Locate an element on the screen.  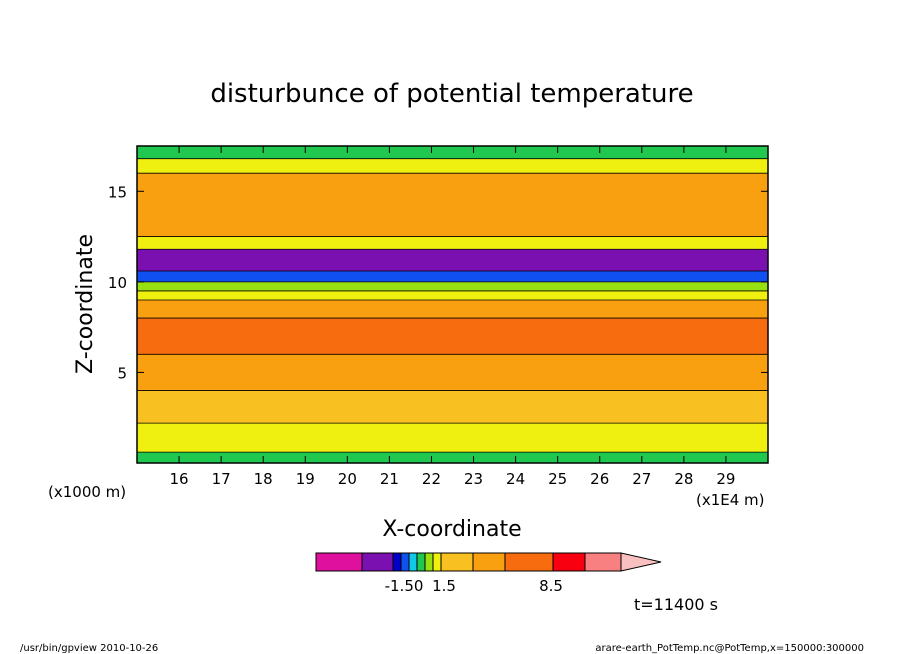
x-tick-label-5: 21 is located at coordinates (389, 479).